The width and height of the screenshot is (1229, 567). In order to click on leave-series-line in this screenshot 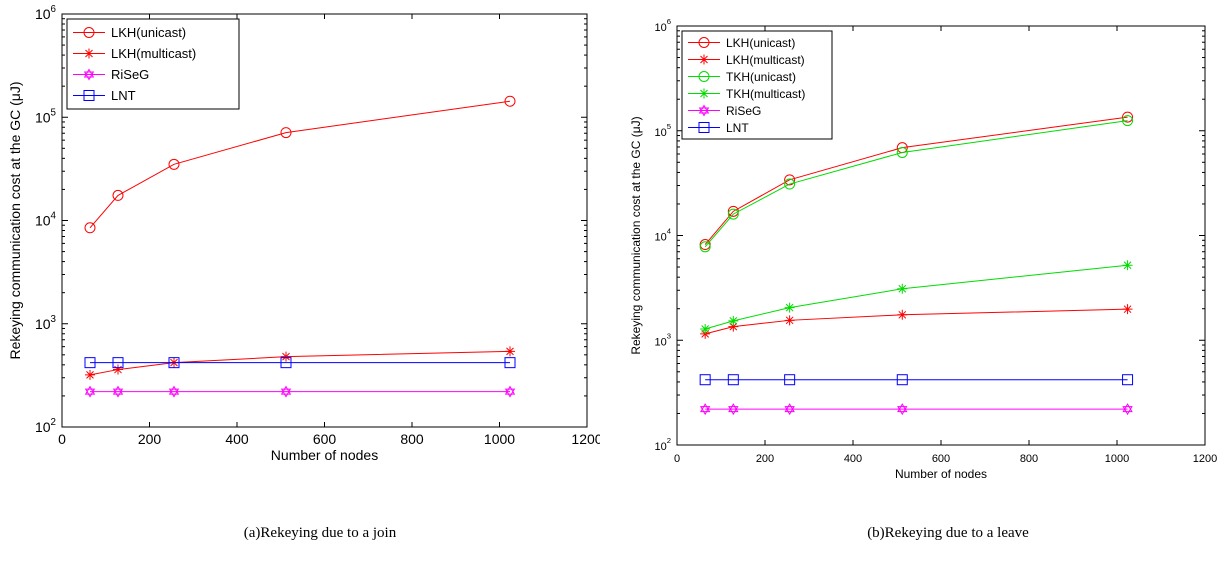, I will do `click(916, 180)`.